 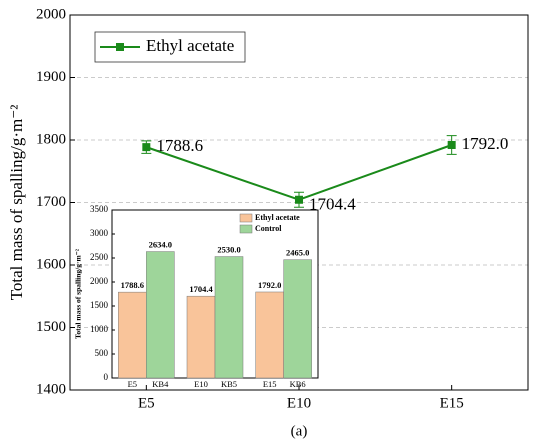 I want to click on value-label: 2634.0, so click(x=160, y=245).